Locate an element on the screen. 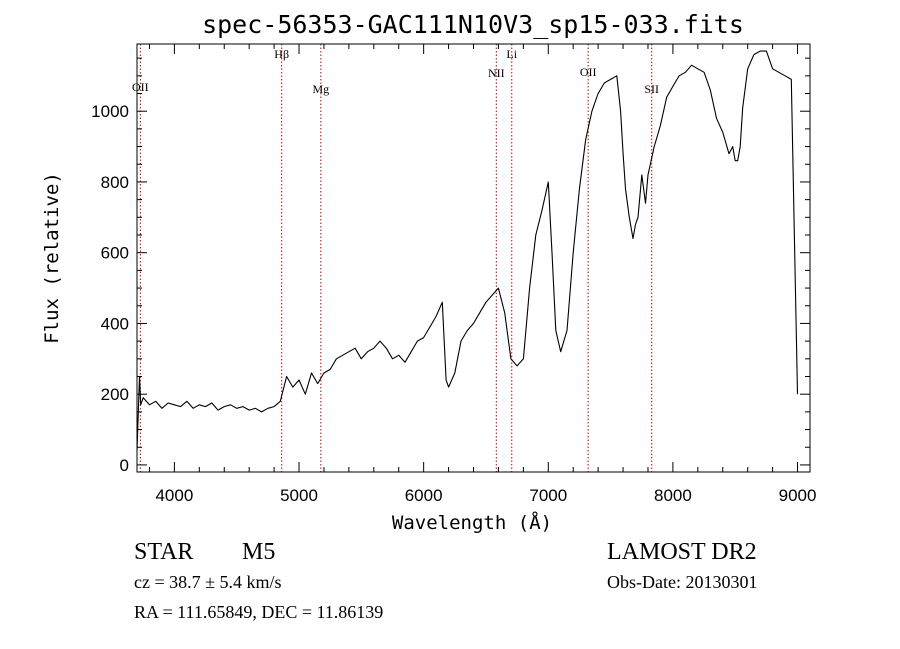 The width and height of the screenshot is (900, 649). survey-name: LAMOST DR2 is located at coordinates (682, 552).